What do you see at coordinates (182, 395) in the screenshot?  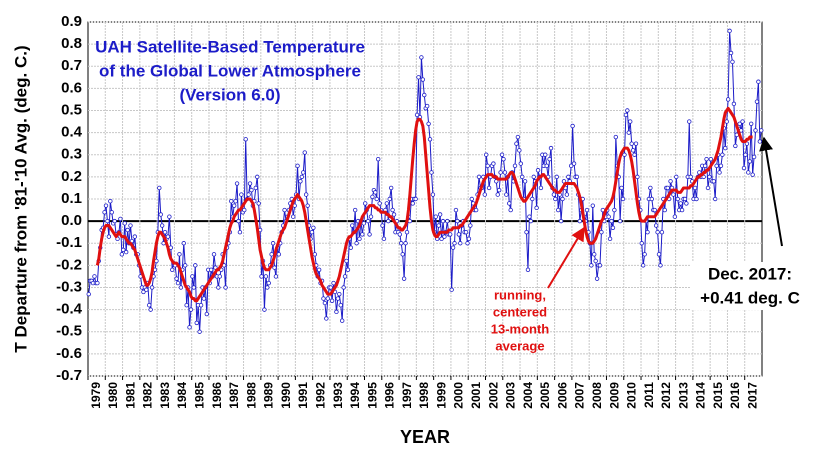 I see `x-tick-label: 1984` at bounding box center [182, 395].